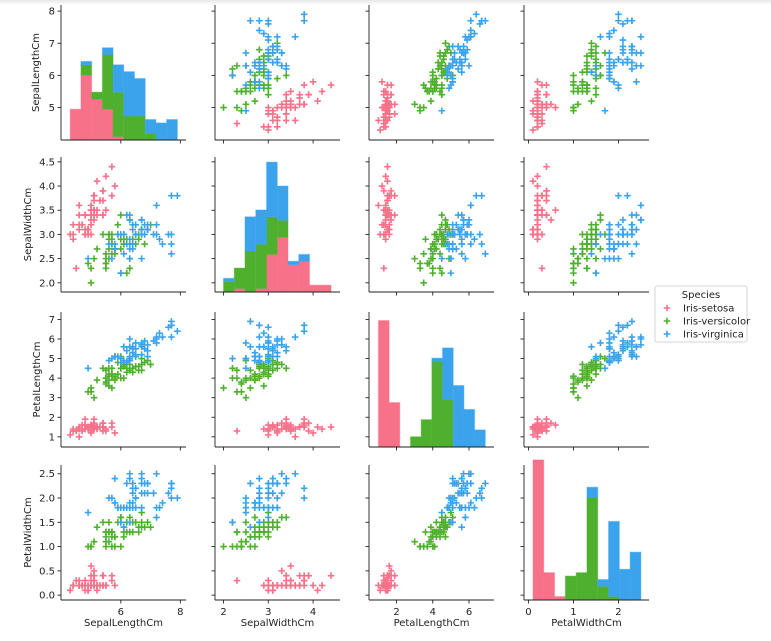  I want to click on y-tick-label: 2.5, so click(47, 259).